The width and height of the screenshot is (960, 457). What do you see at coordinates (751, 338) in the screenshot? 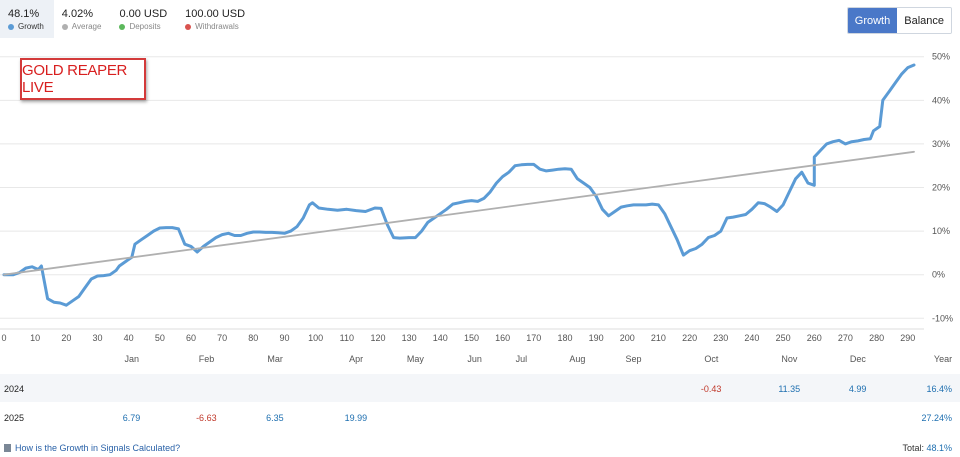
I see `x-tick-label: 240` at bounding box center [751, 338].